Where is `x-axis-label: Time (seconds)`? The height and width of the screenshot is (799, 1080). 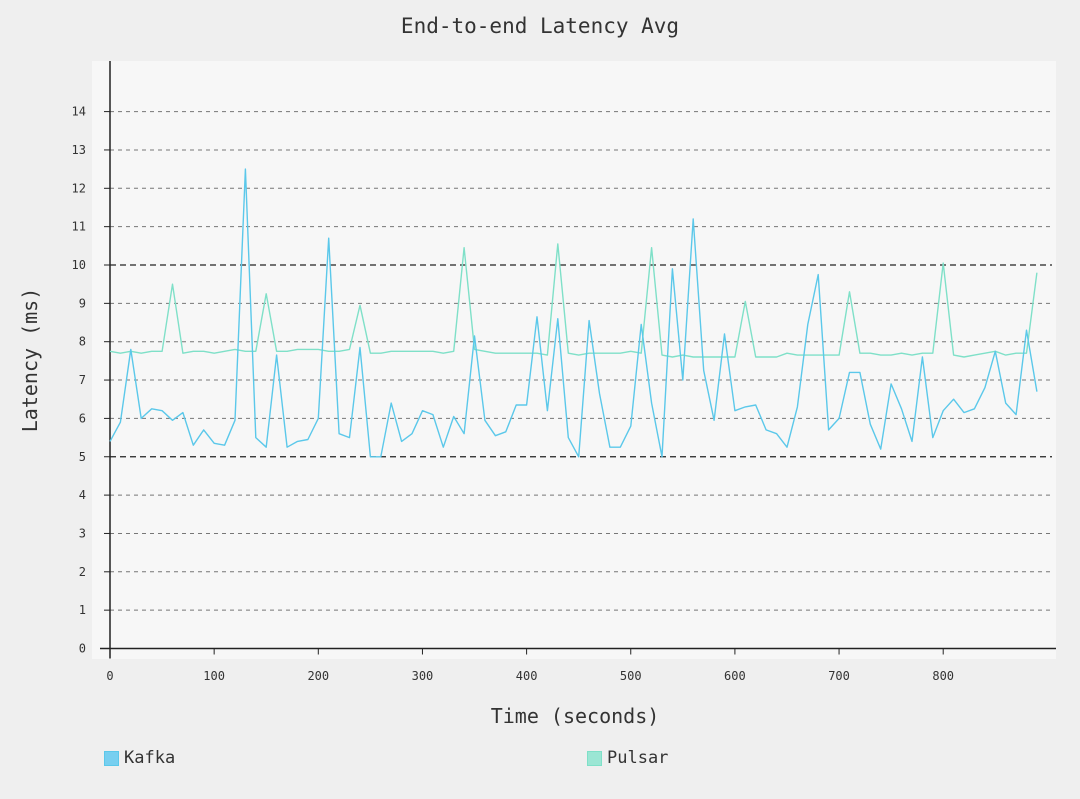 x-axis-label: Time (seconds) is located at coordinates (575, 716).